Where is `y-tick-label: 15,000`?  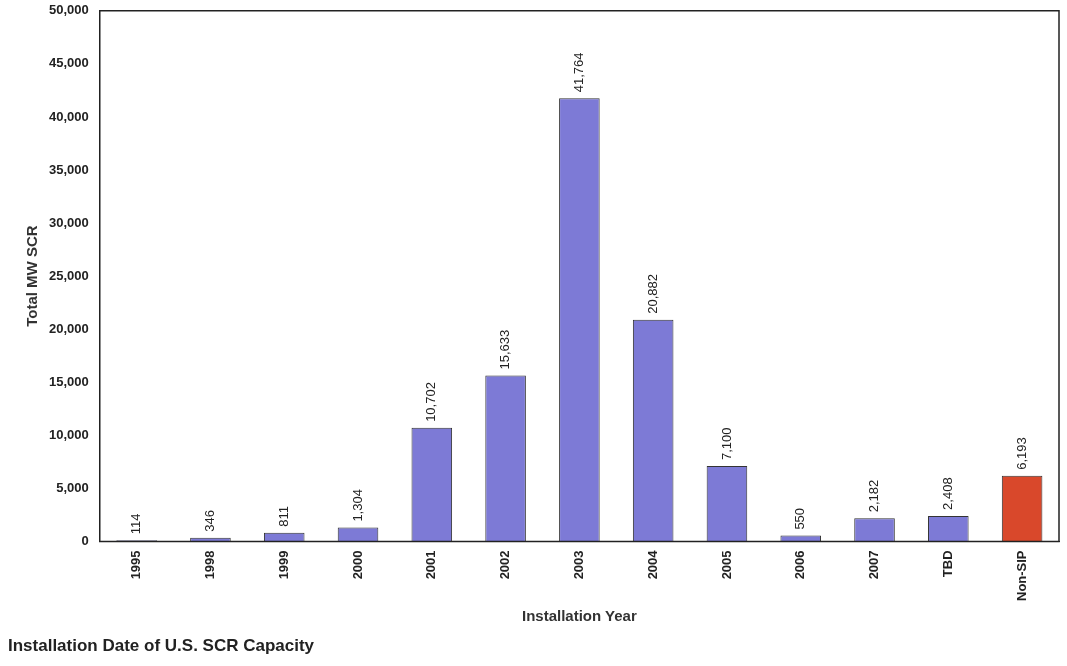
y-tick-label: 15,000 is located at coordinates (69, 381).